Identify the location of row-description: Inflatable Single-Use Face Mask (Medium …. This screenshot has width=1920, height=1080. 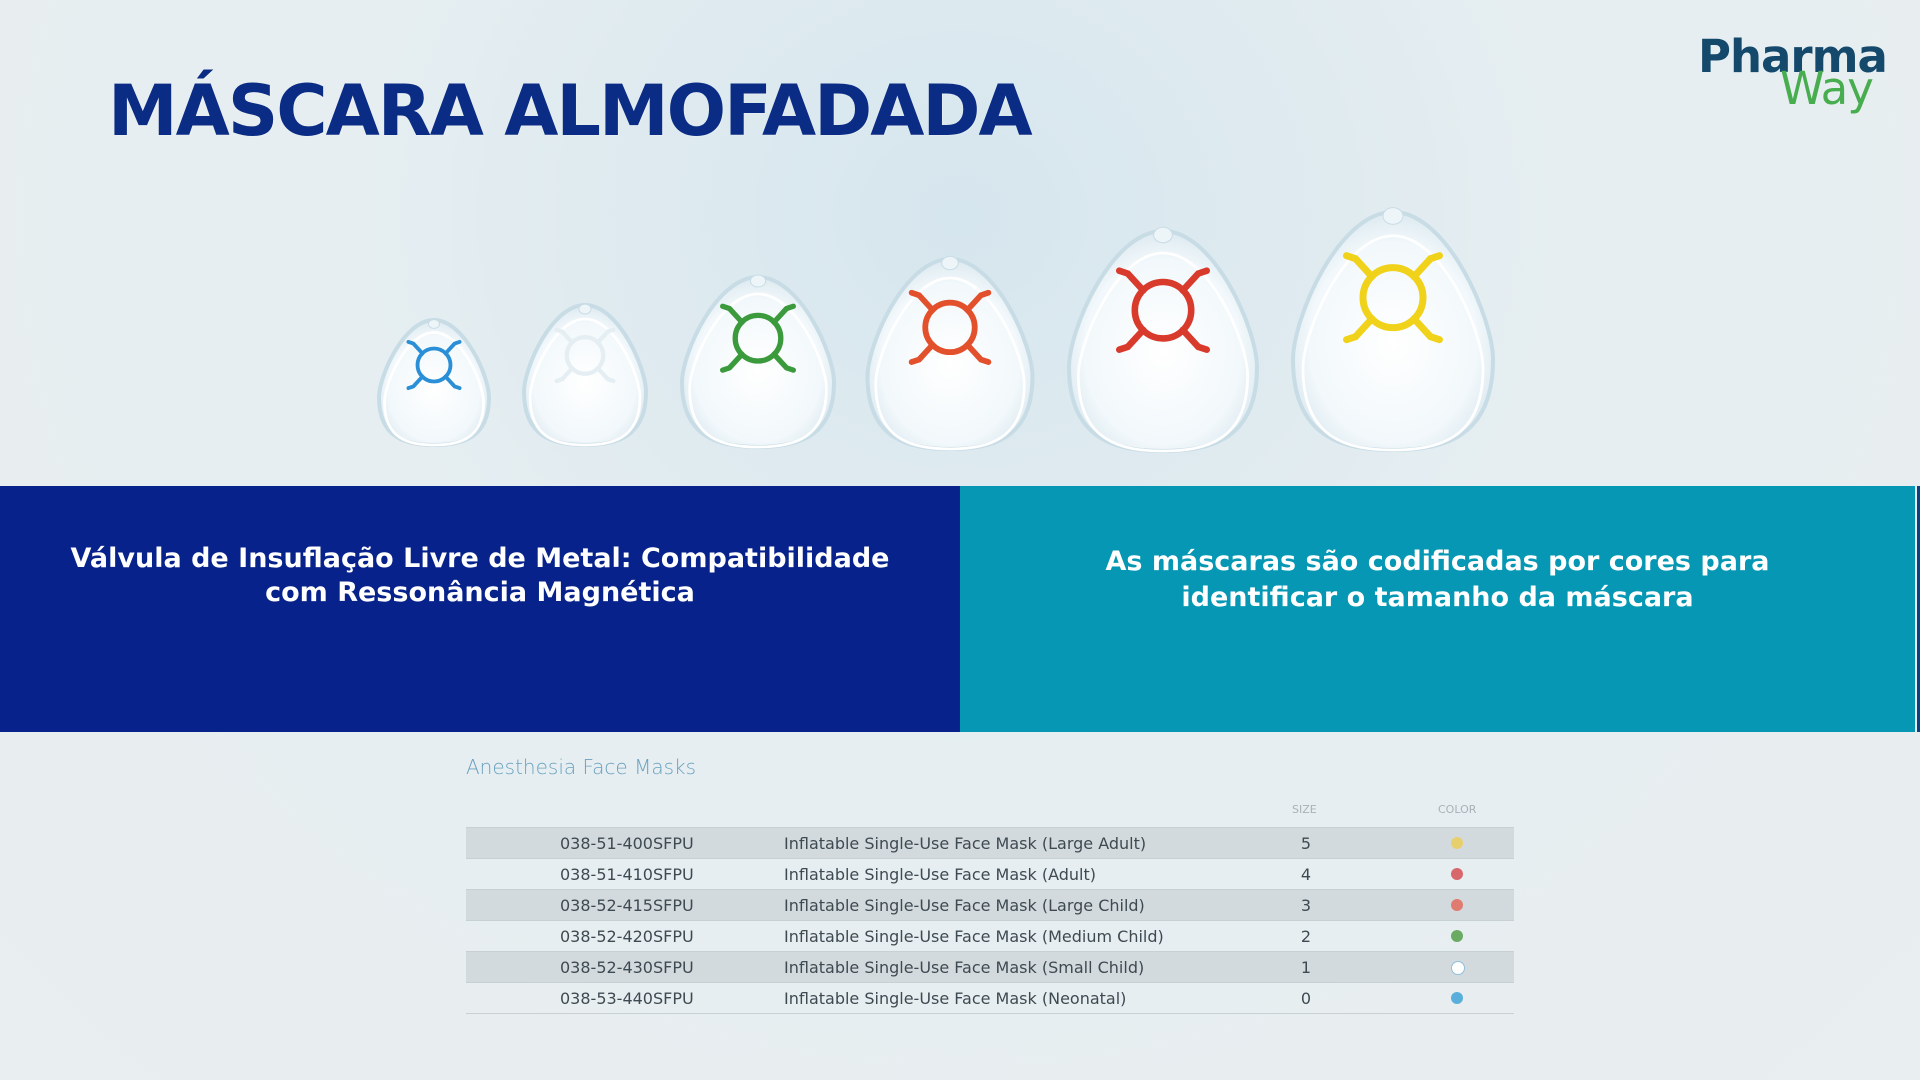
(974, 936).